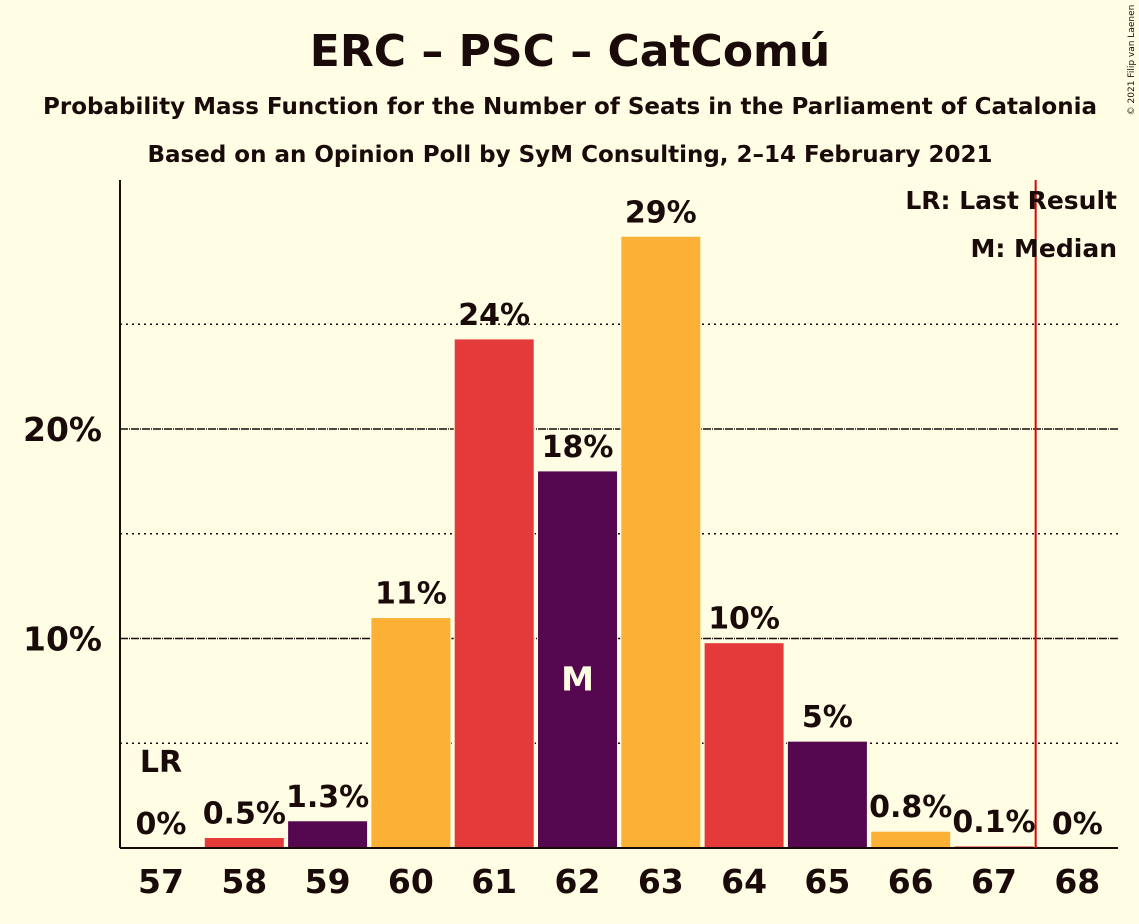 This screenshot has width=1139, height=924. Describe the element at coordinates (570, 51) in the screenshot. I see `chart-title: ERC – PSC – CatComú` at that location.